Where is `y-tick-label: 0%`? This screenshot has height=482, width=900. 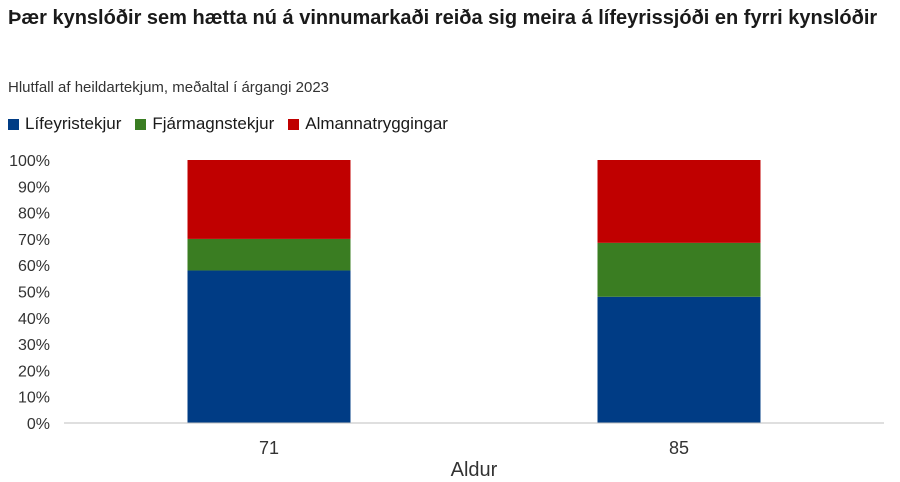 y-tick-label: 0% is located at coordinates (38, 424).